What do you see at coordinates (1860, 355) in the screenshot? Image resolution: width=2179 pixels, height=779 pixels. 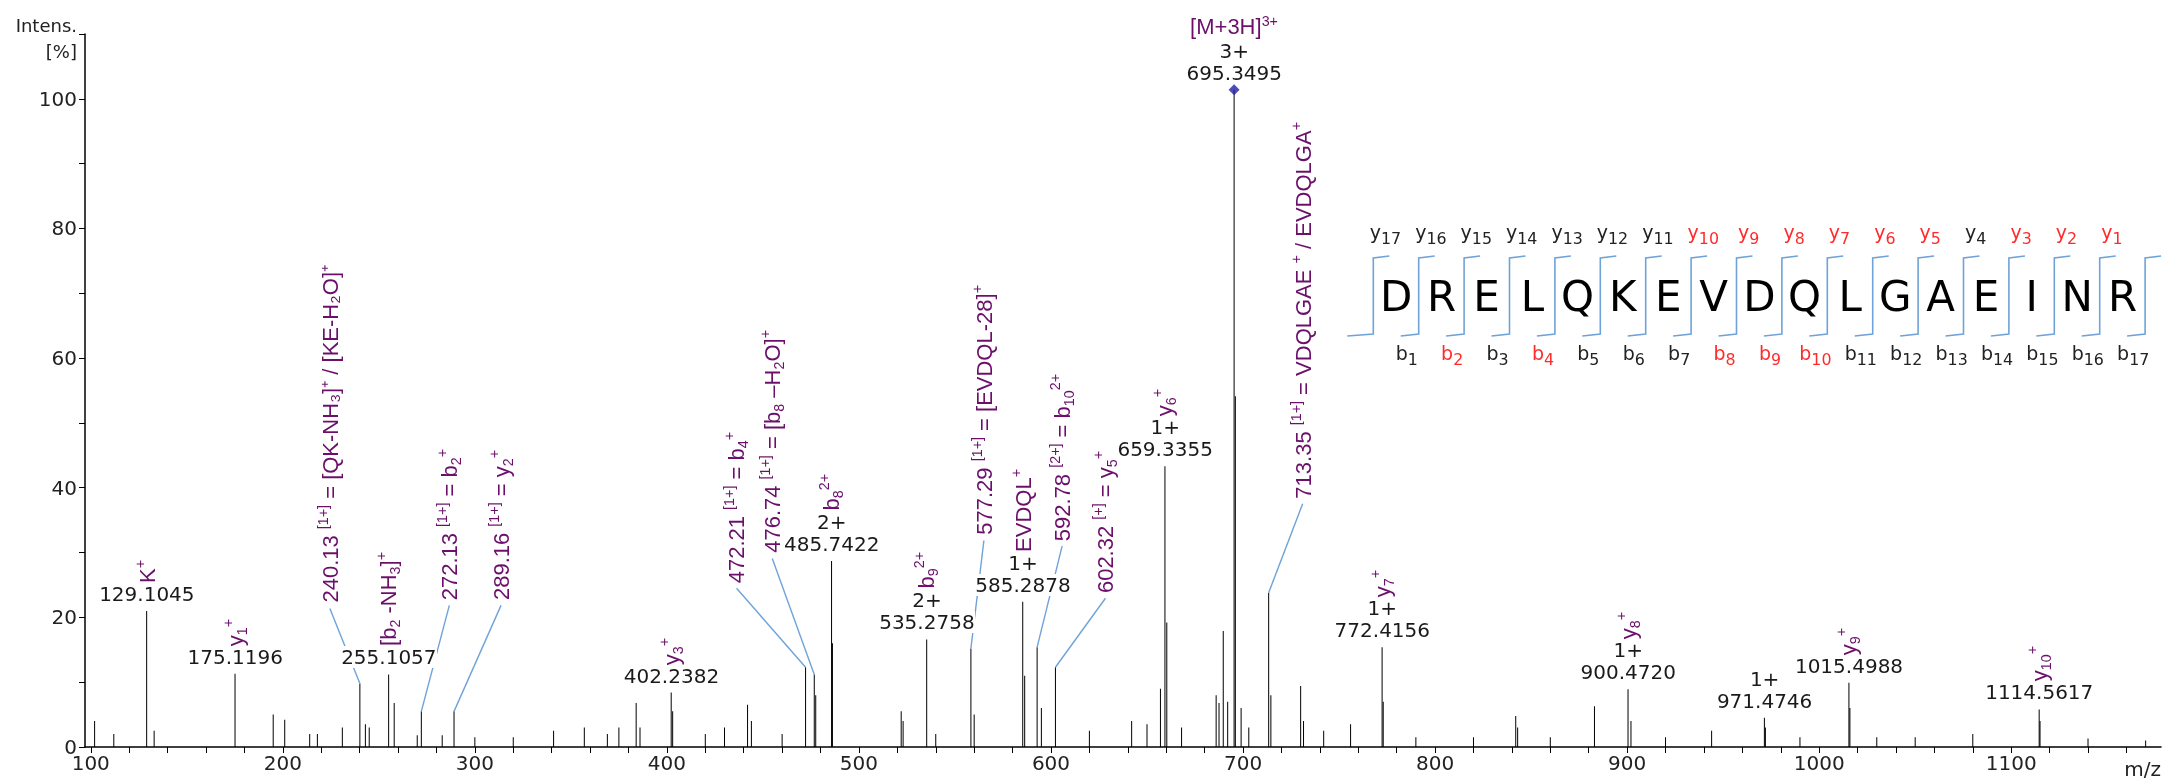 I see `annotation: b$_{11}$` at bounding box center [1860, 355].